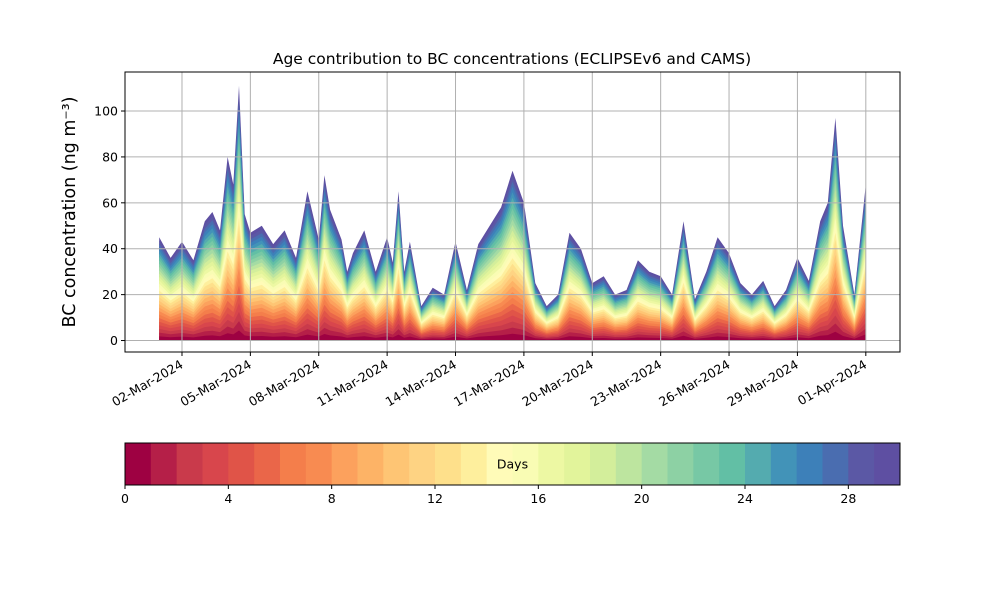  What do you see at coordinates (147, 383) in the screenshot?
I see `x-tick-label: 02-Mar-2024` at bounding box center [147, 383].